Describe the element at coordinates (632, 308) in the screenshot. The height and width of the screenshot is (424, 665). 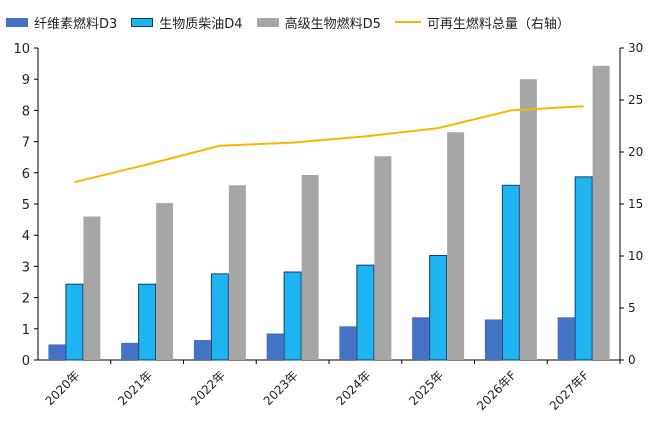
I see `right-tick-label: 5` at that location.